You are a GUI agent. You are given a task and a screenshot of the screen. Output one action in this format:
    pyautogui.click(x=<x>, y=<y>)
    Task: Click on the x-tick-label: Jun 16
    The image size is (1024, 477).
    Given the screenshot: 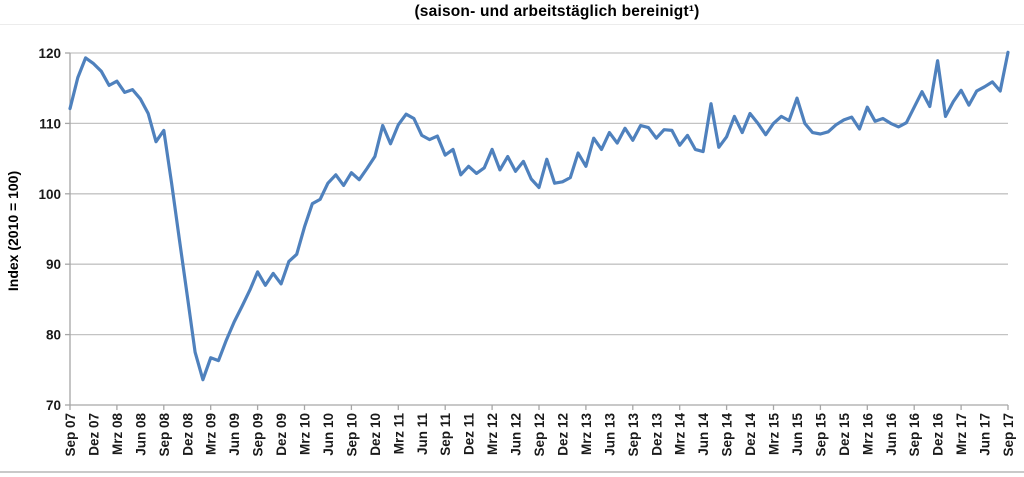 What is the action you would take?
    pyautogui.click(x=891, y=434)
    